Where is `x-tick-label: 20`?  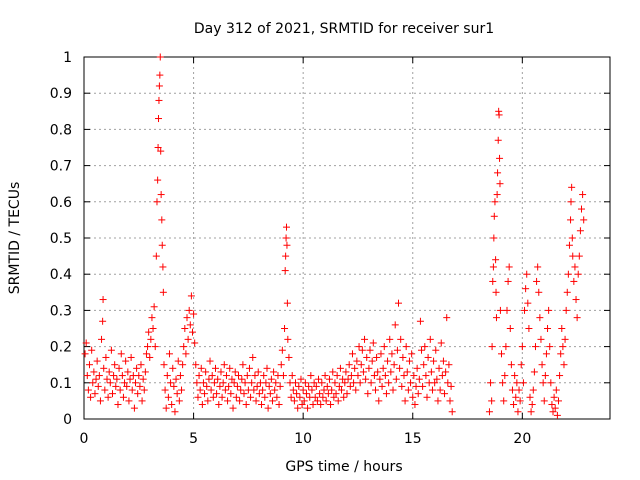 x-tick-label: 20 is located at coordinates (522, 439).